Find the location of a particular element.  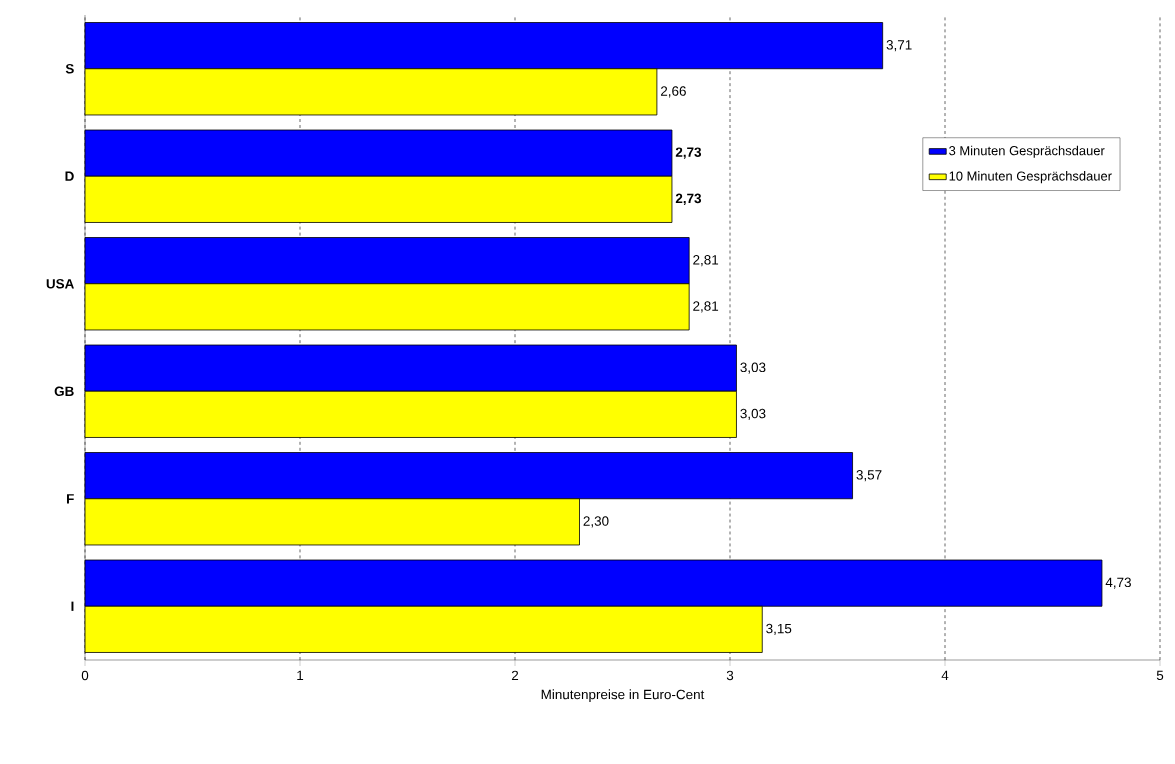

y-tick-label: USA is located at coordinates (60, 283).